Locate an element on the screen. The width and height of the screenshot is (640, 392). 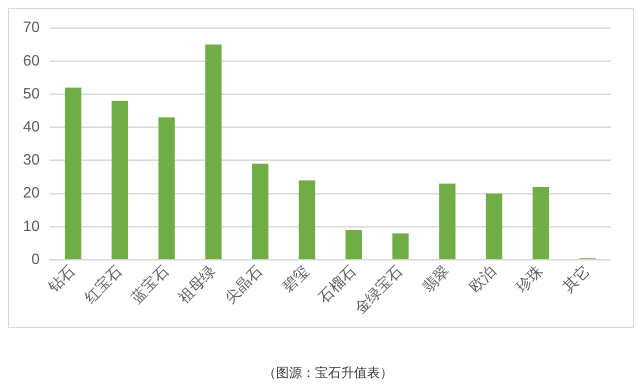
x-tick-label: 翡翠 is located at coordinates (435, 279).